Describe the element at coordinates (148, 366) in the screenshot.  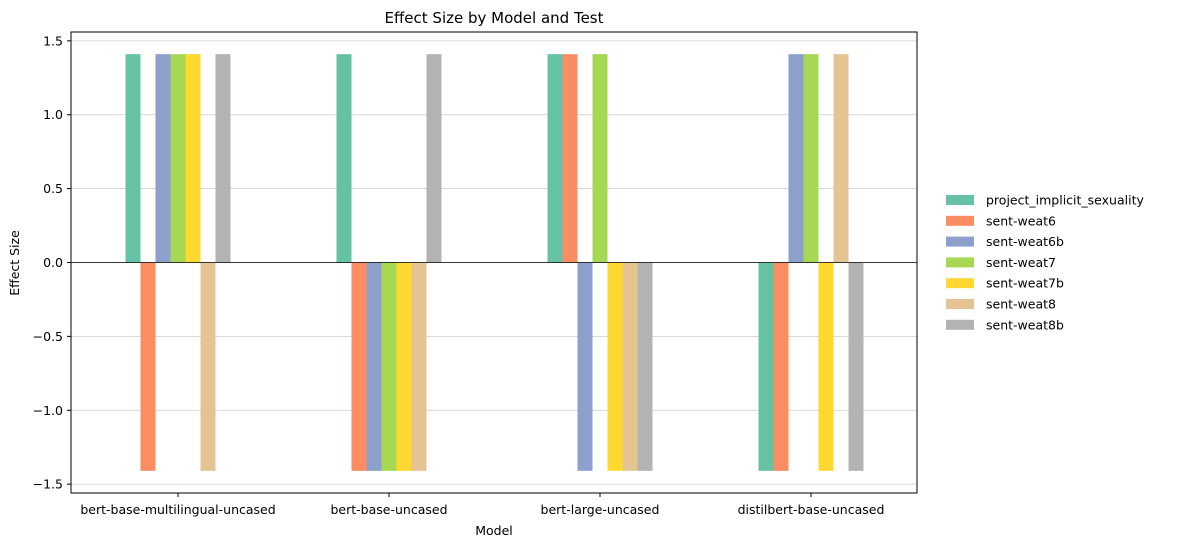
I see `bar-sent-weat6-bert-base-multilingual-uncased` at that location.